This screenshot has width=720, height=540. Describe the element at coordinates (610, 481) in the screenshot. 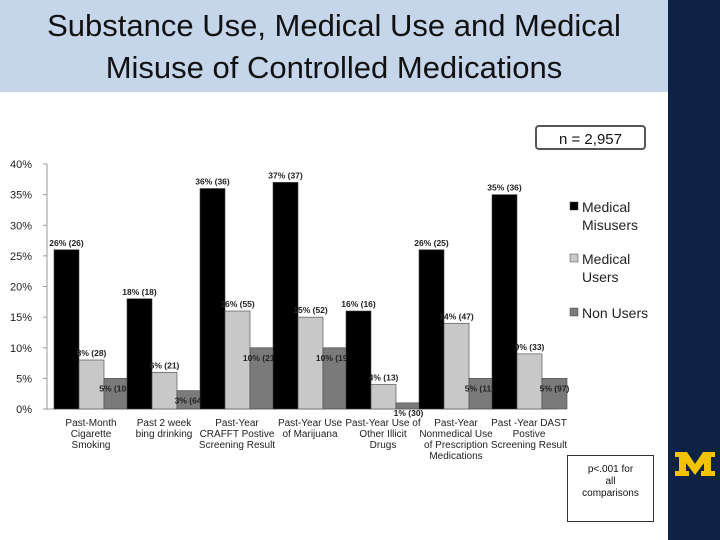

I see `note-line-2: all` at that location.